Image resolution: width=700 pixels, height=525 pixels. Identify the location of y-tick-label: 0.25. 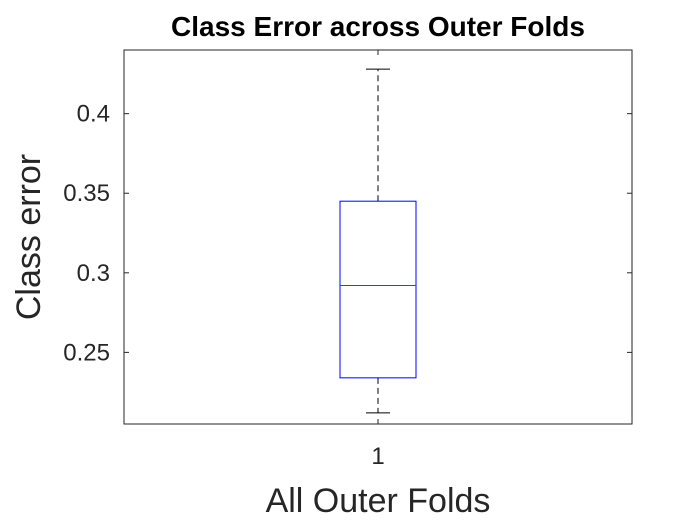
(86, 352).